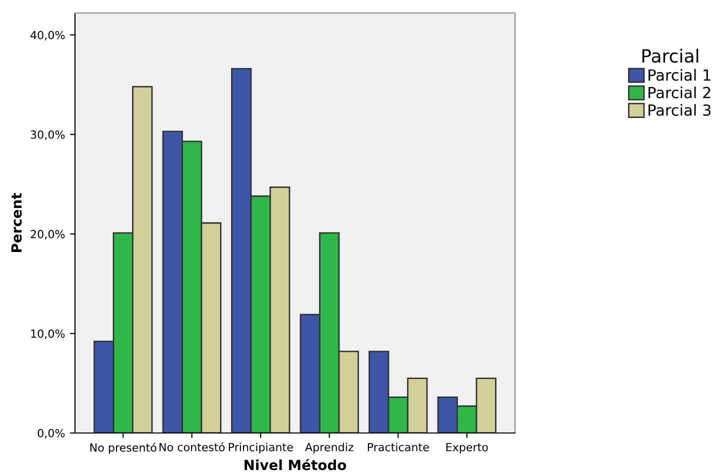 The image size is (713, 475). Describe the element at coordinates (398, 447) in the screenshot. I see `x-tick-label: Practicante` at that location.